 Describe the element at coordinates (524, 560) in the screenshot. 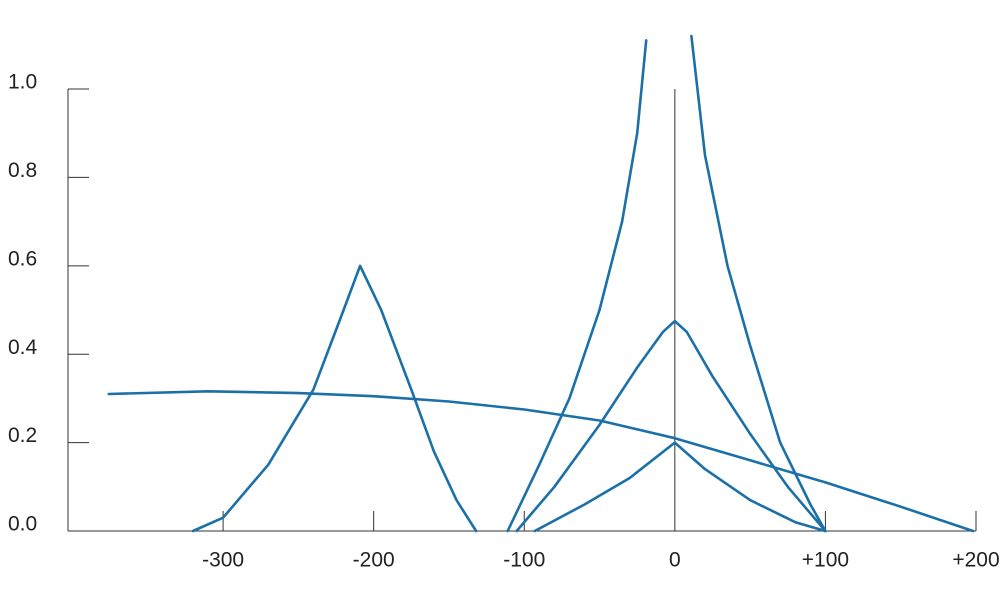

I see `x-tick-label: -100` at that location.